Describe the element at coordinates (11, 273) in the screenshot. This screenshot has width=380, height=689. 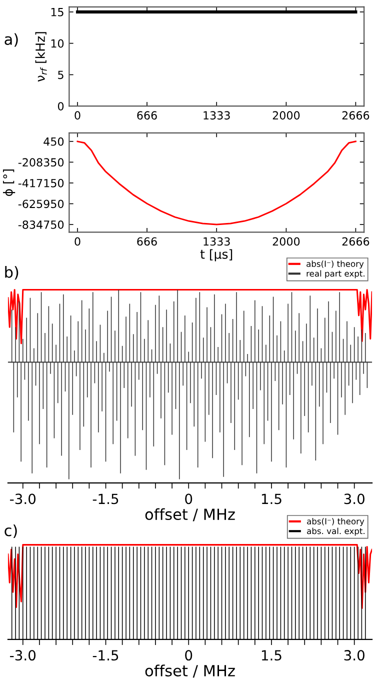
I see `chart-title: b)` at that location.